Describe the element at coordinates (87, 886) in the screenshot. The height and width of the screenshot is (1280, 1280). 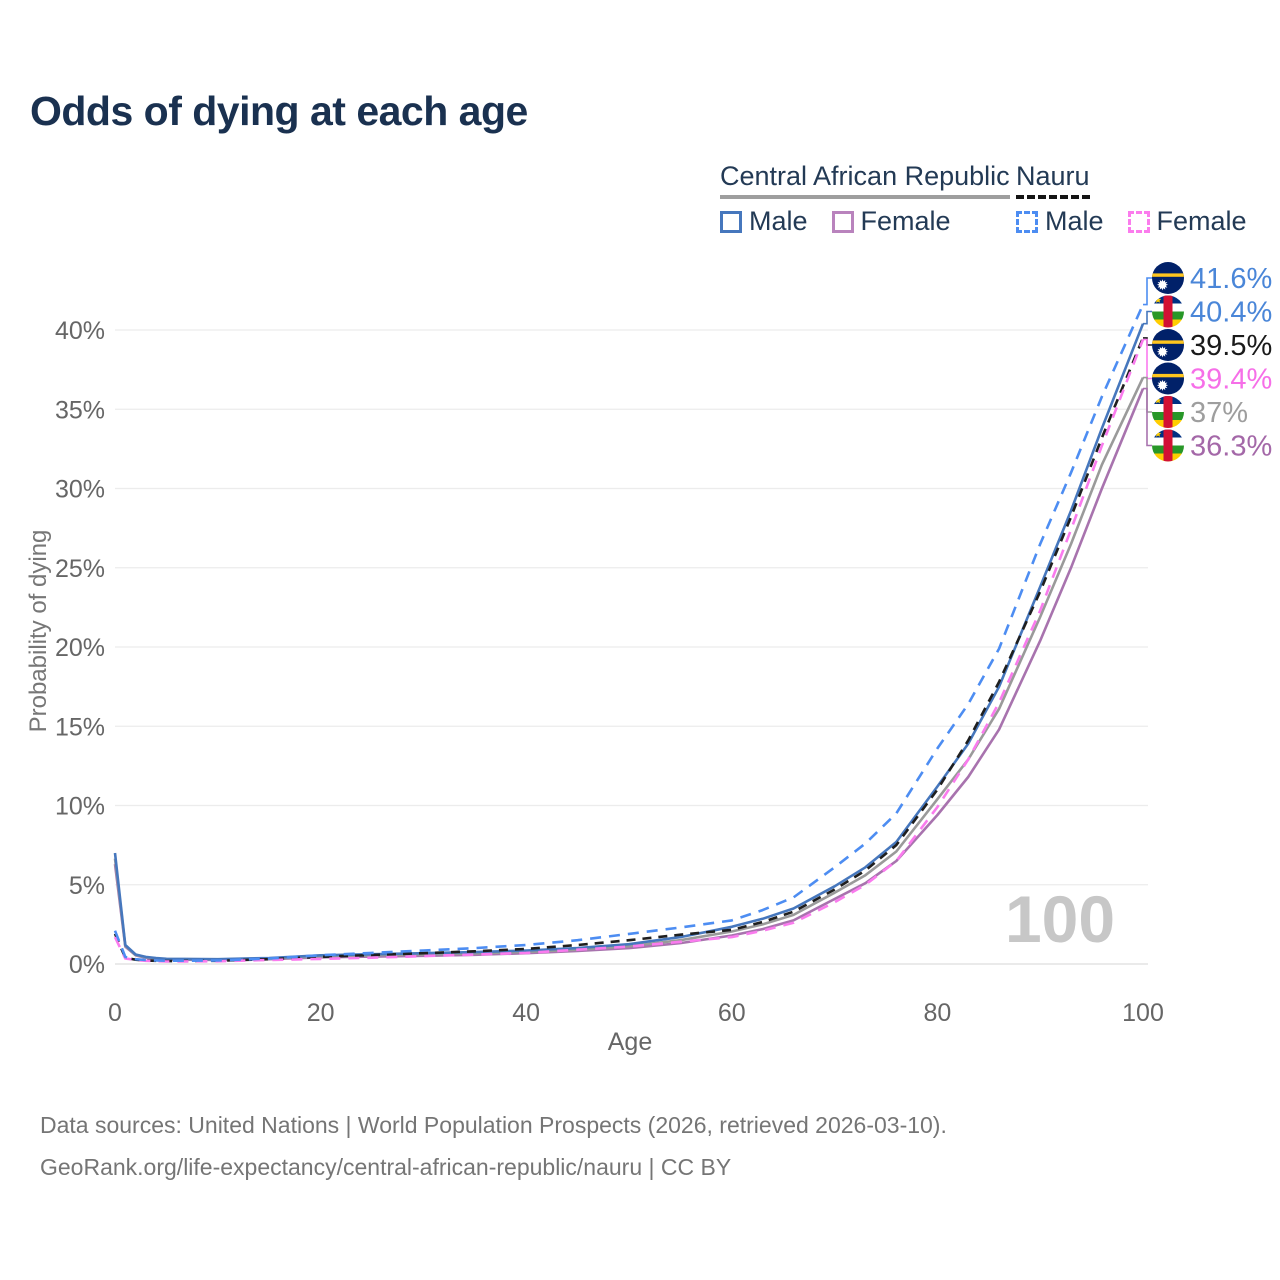
I see `y-tick-label: 5%` at that location.